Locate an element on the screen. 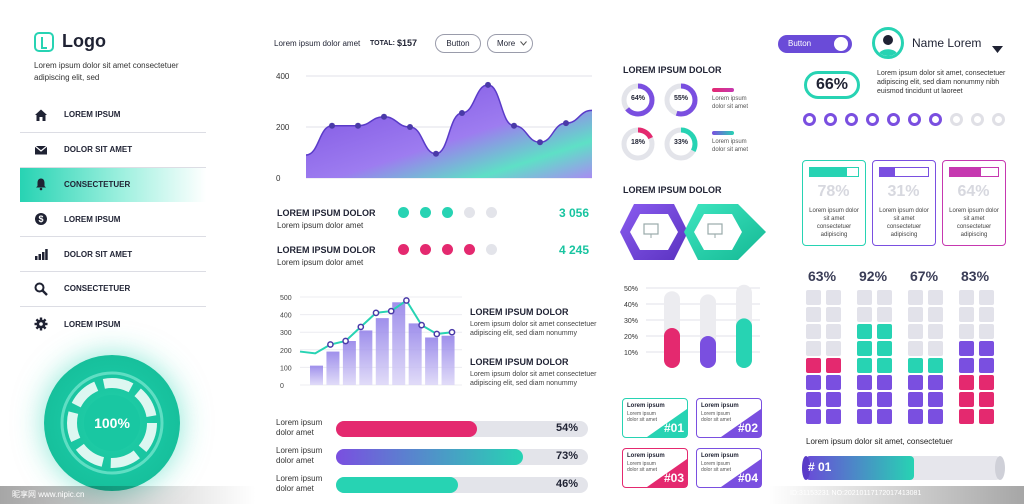  sidebar-item-settings: LOREM IPSUM is located at coordinates (113, 324).